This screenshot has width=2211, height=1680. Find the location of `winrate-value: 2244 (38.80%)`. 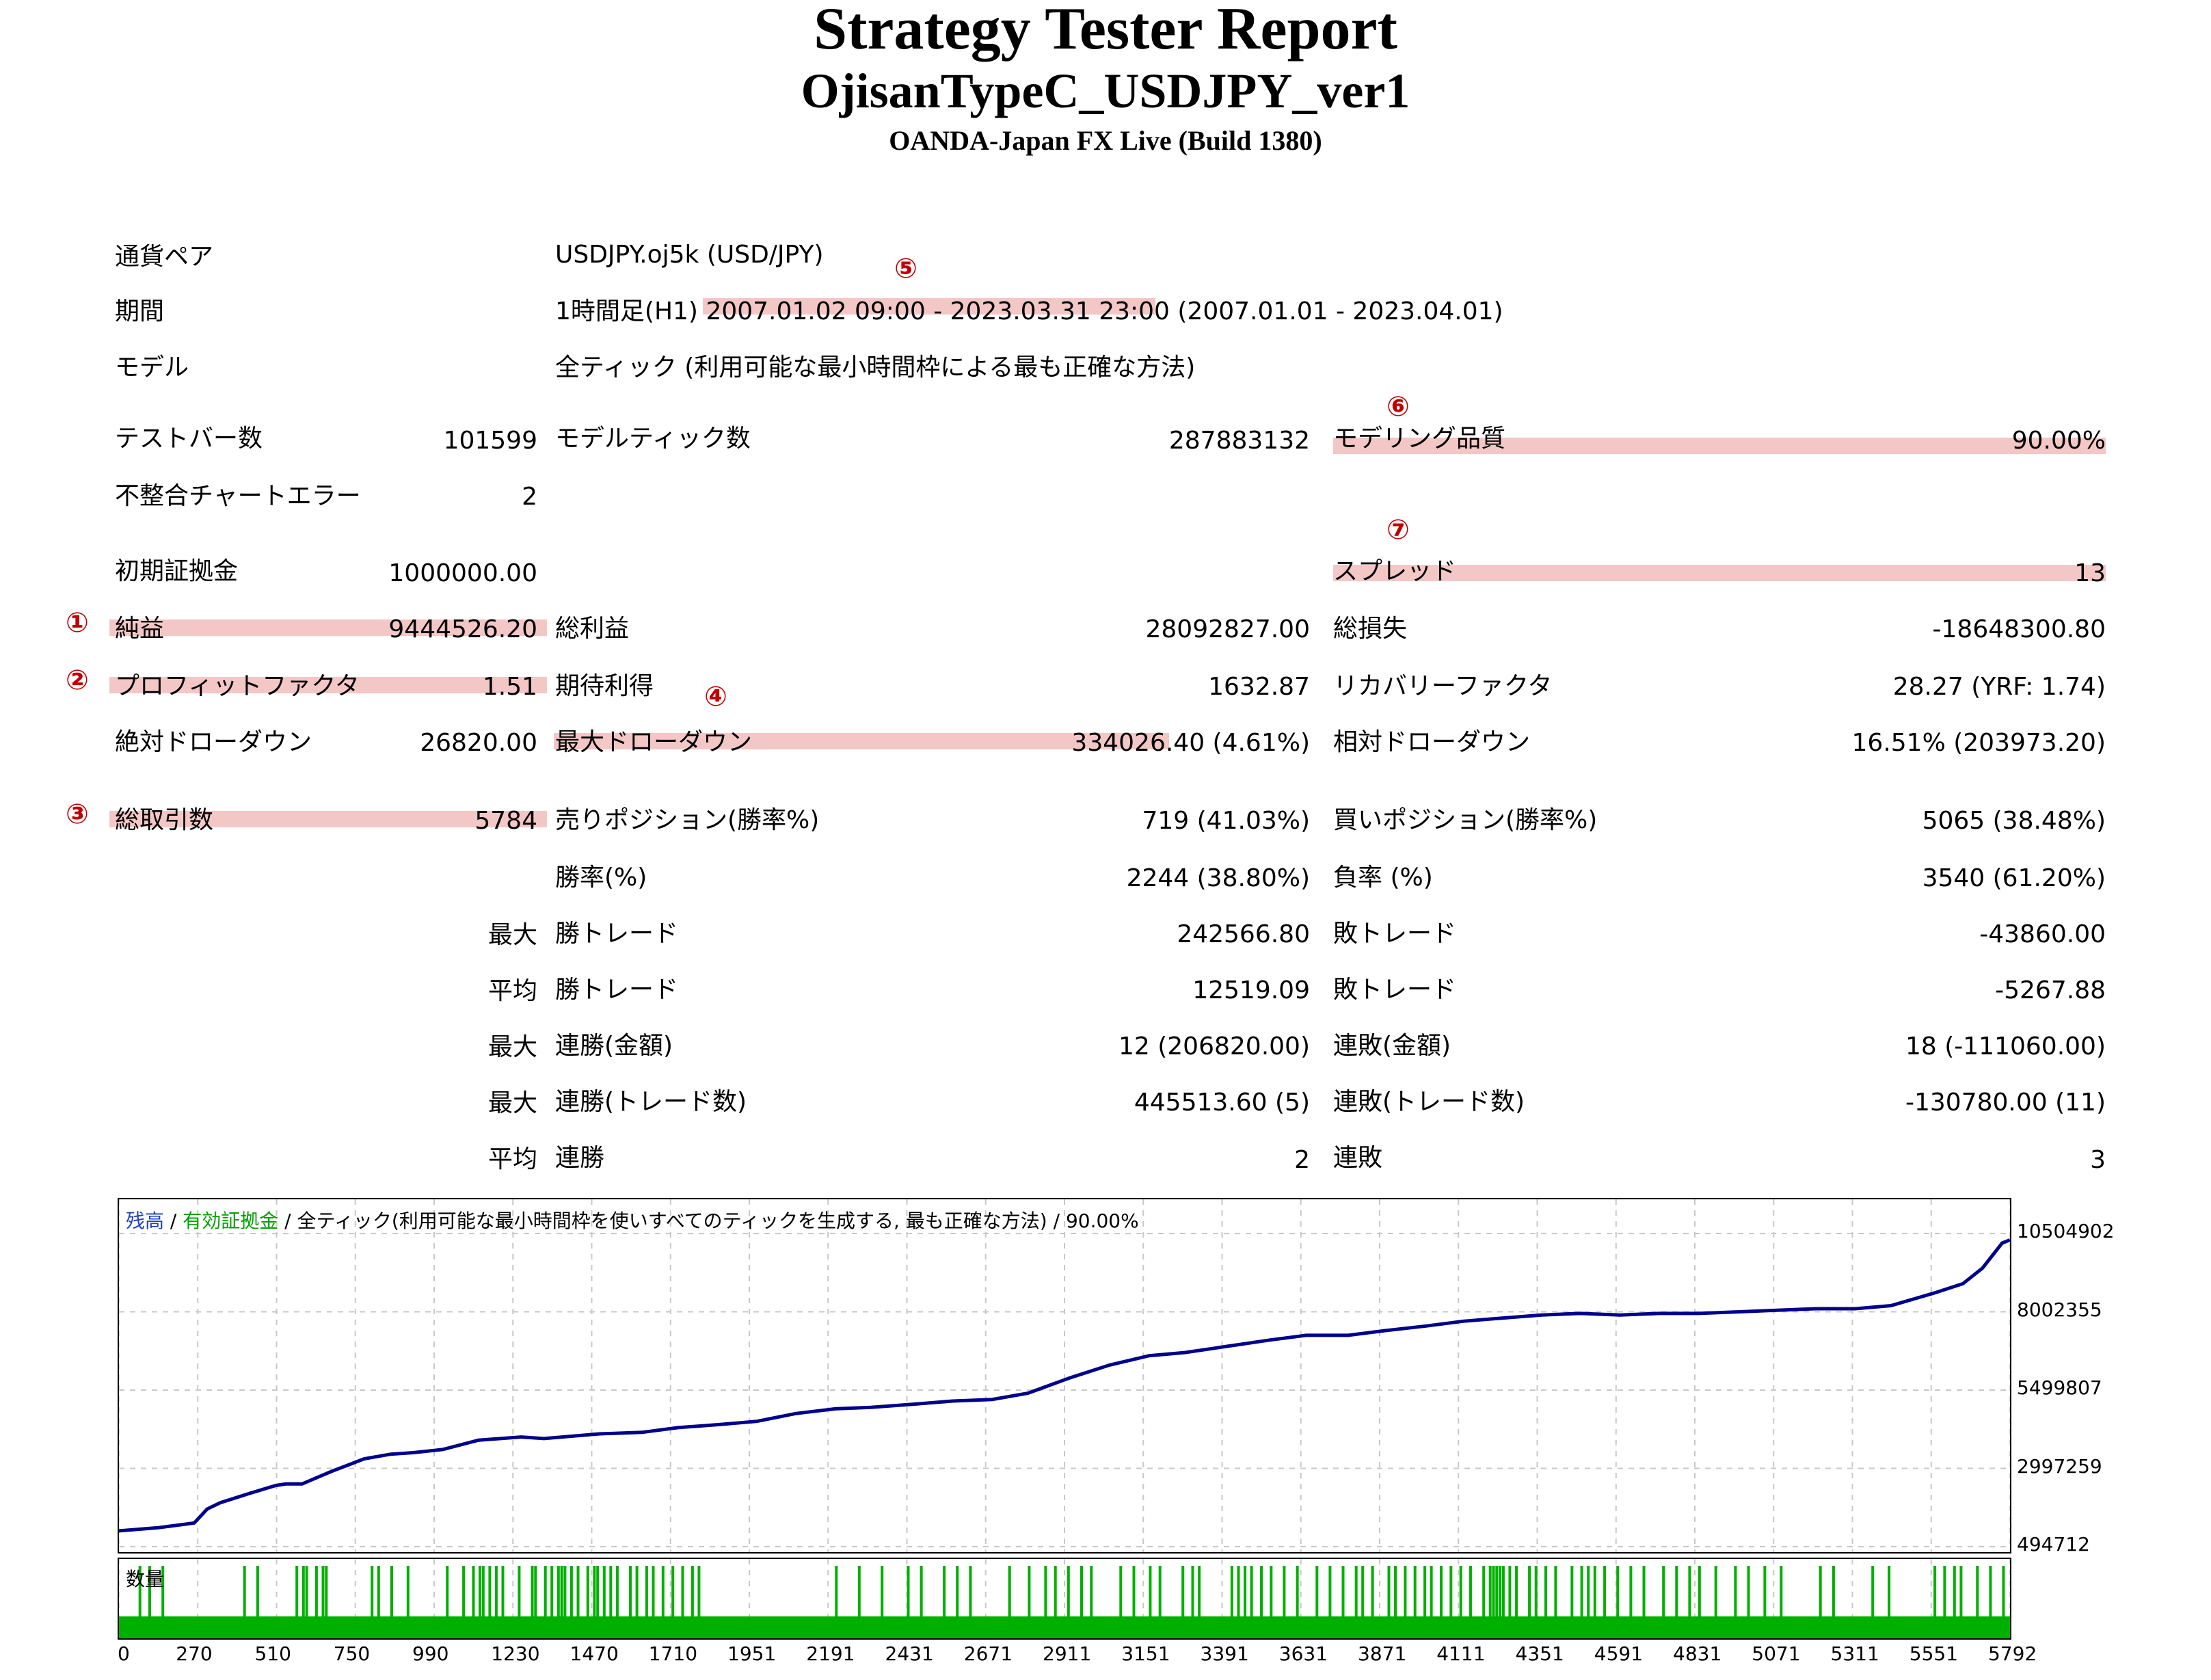

winrate-value: 2244 (38.80%) is located at coordinates (1218, 878).